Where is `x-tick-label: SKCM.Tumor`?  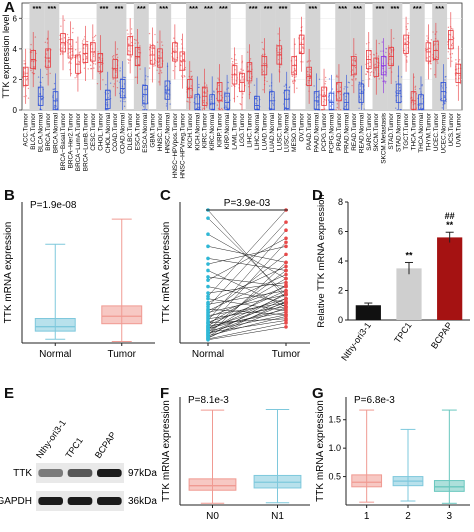 x-tick-label: SKCM.Tumor is located at coordinates (376, 131).